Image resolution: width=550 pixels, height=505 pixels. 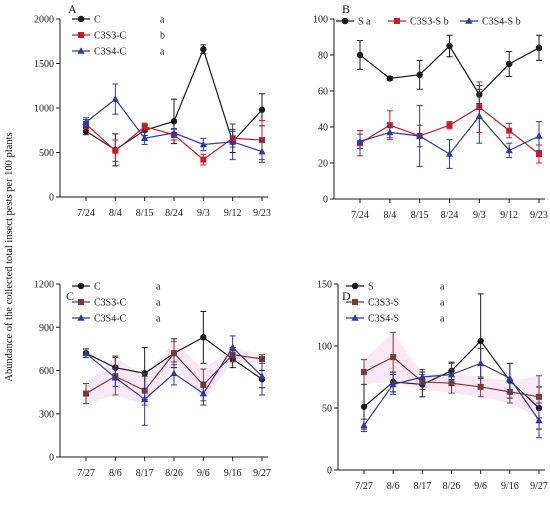 What do you see at coordinates (346, 9) in the screenshot?
I see `panel-label: B` at bounding box center [346, 9].